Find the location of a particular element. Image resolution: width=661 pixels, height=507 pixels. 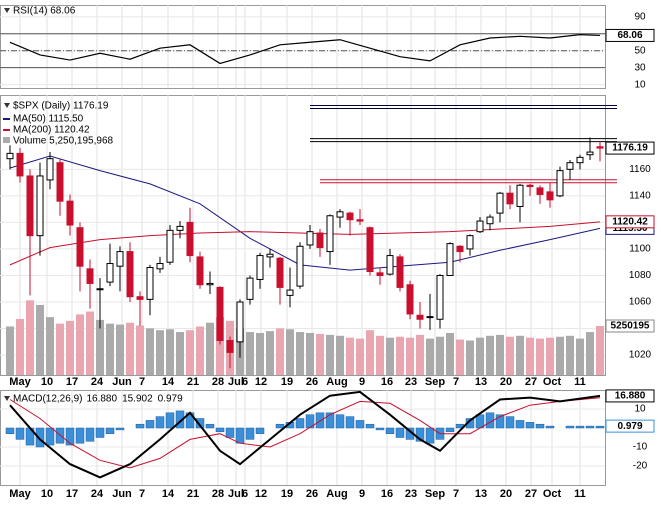

x-tick-label: May is located at coordinates (20, 382).